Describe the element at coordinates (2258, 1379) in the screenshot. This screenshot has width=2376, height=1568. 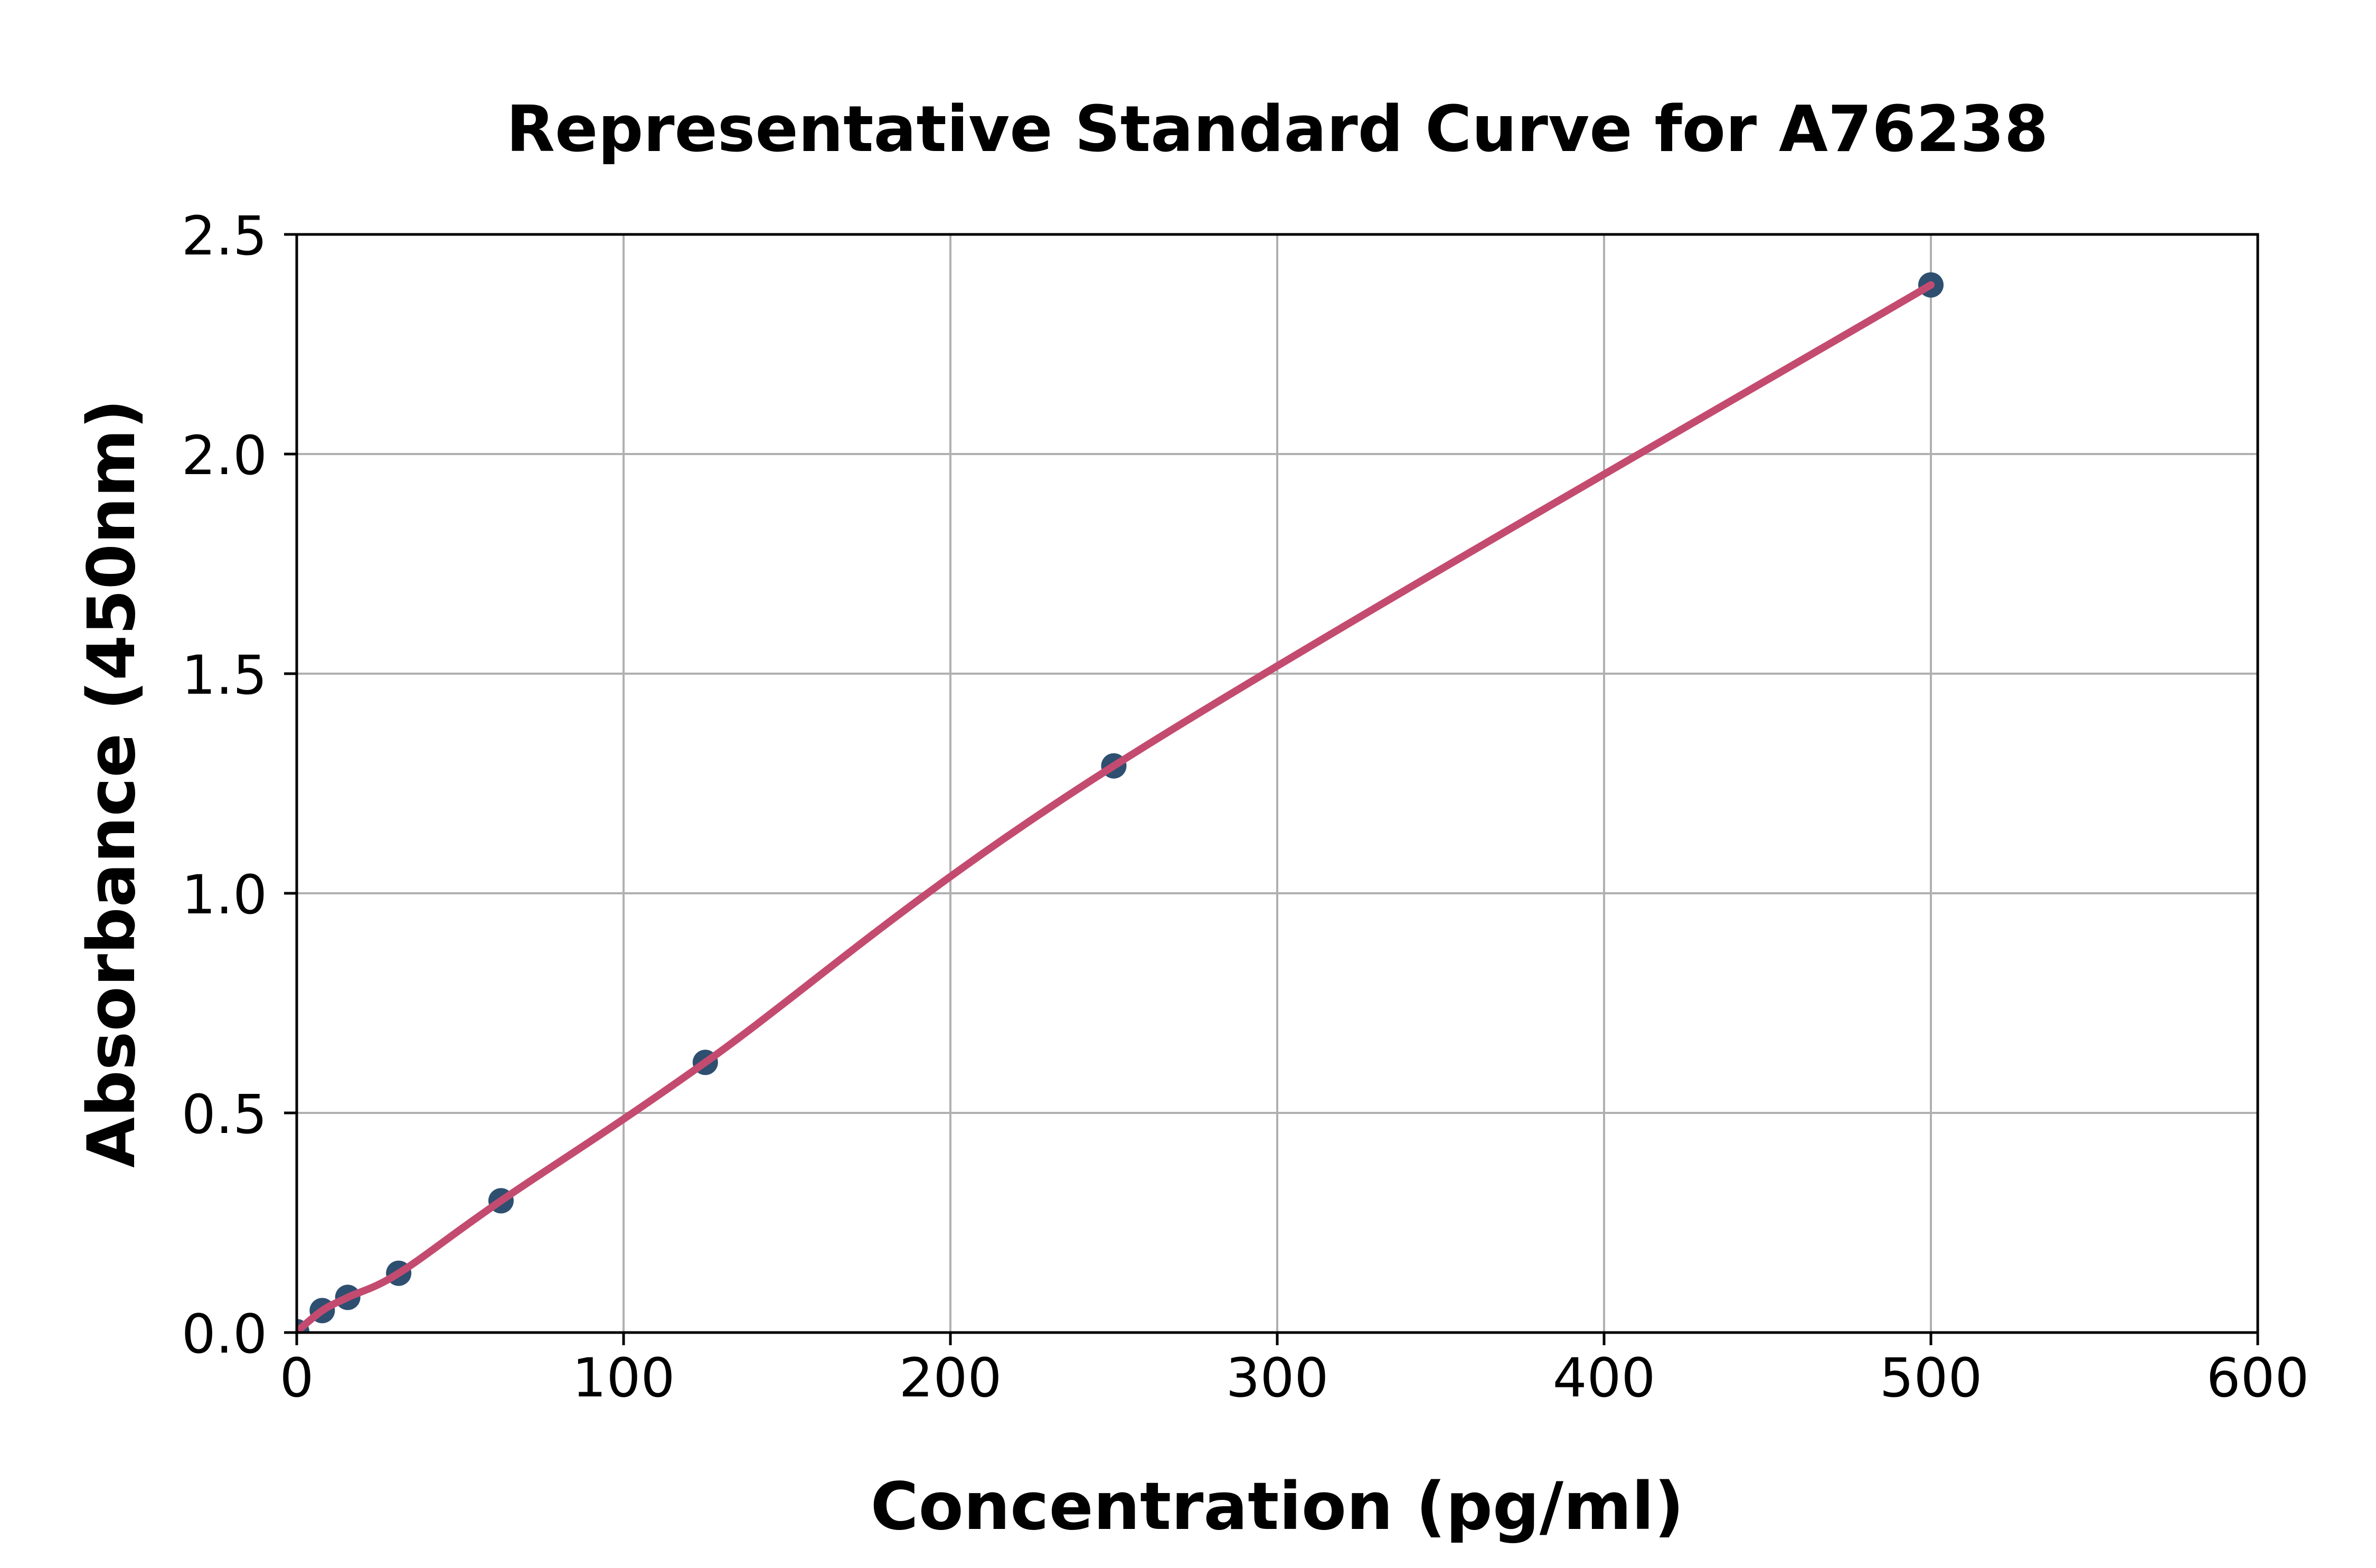
I see `x-tick-label: 600` at that location.